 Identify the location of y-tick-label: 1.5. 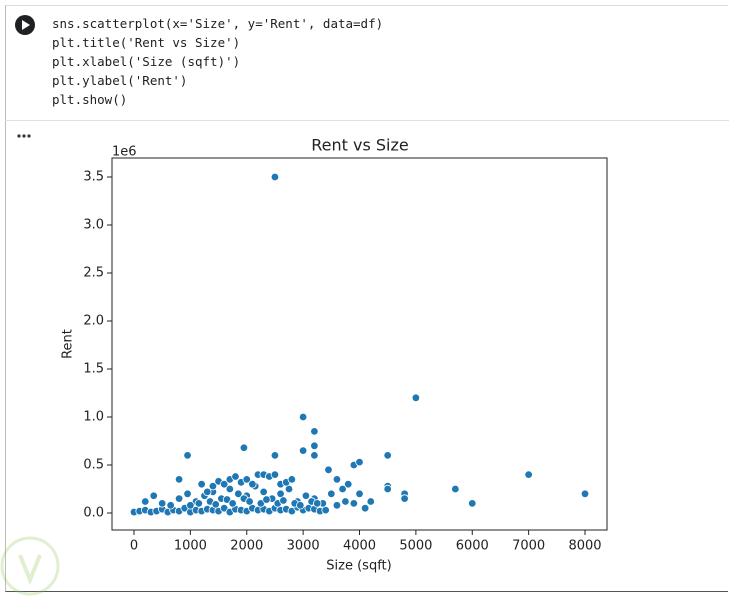
(93, 369).